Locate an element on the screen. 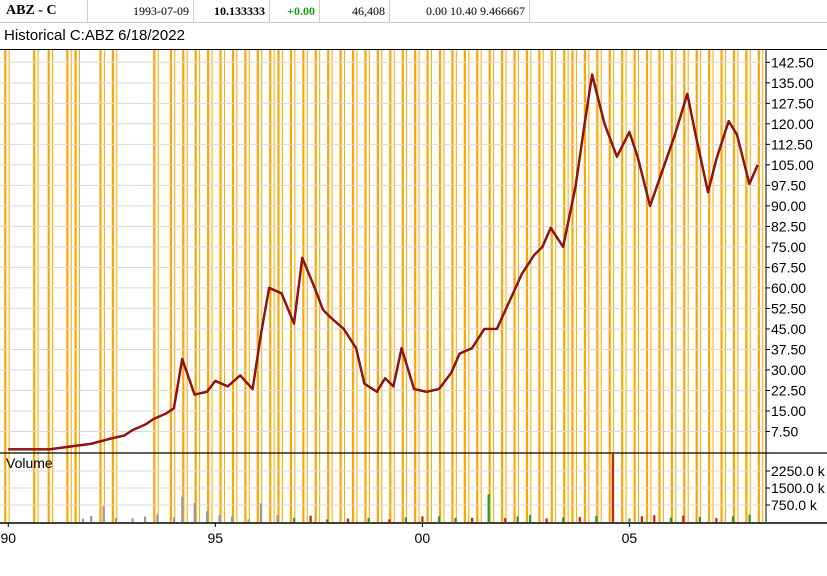  x-tick-label: 90 is located at coordinates (8, 538).